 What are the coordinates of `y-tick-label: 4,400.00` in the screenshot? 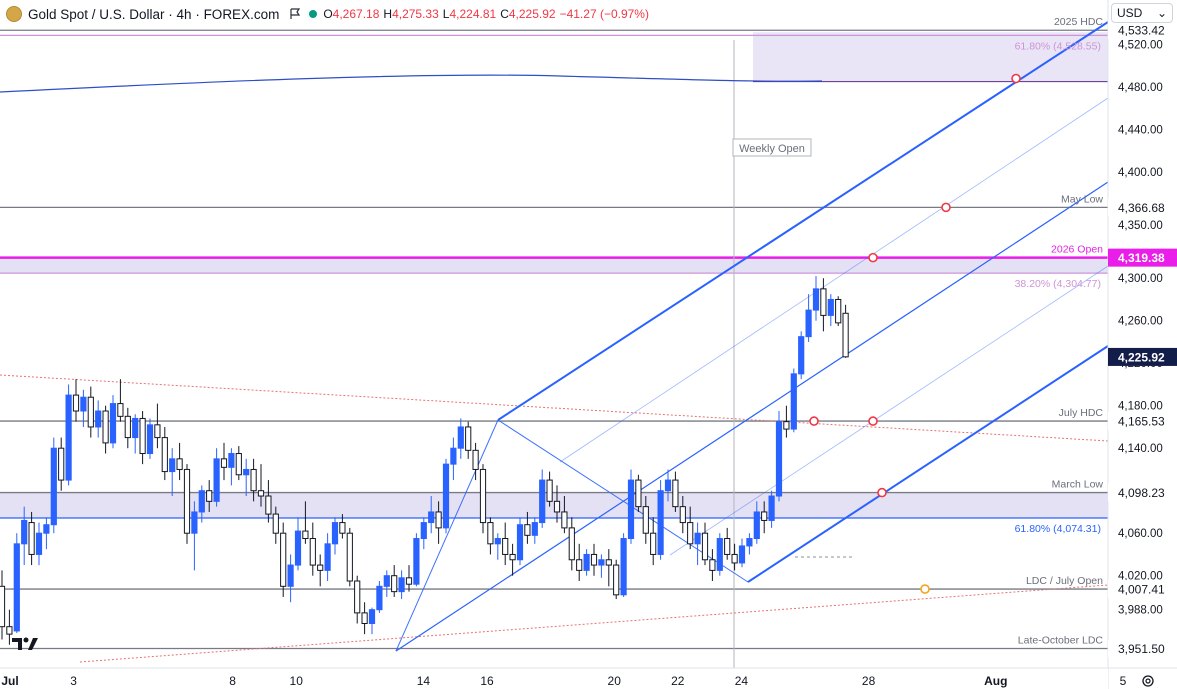 It's located at (1140, 173).